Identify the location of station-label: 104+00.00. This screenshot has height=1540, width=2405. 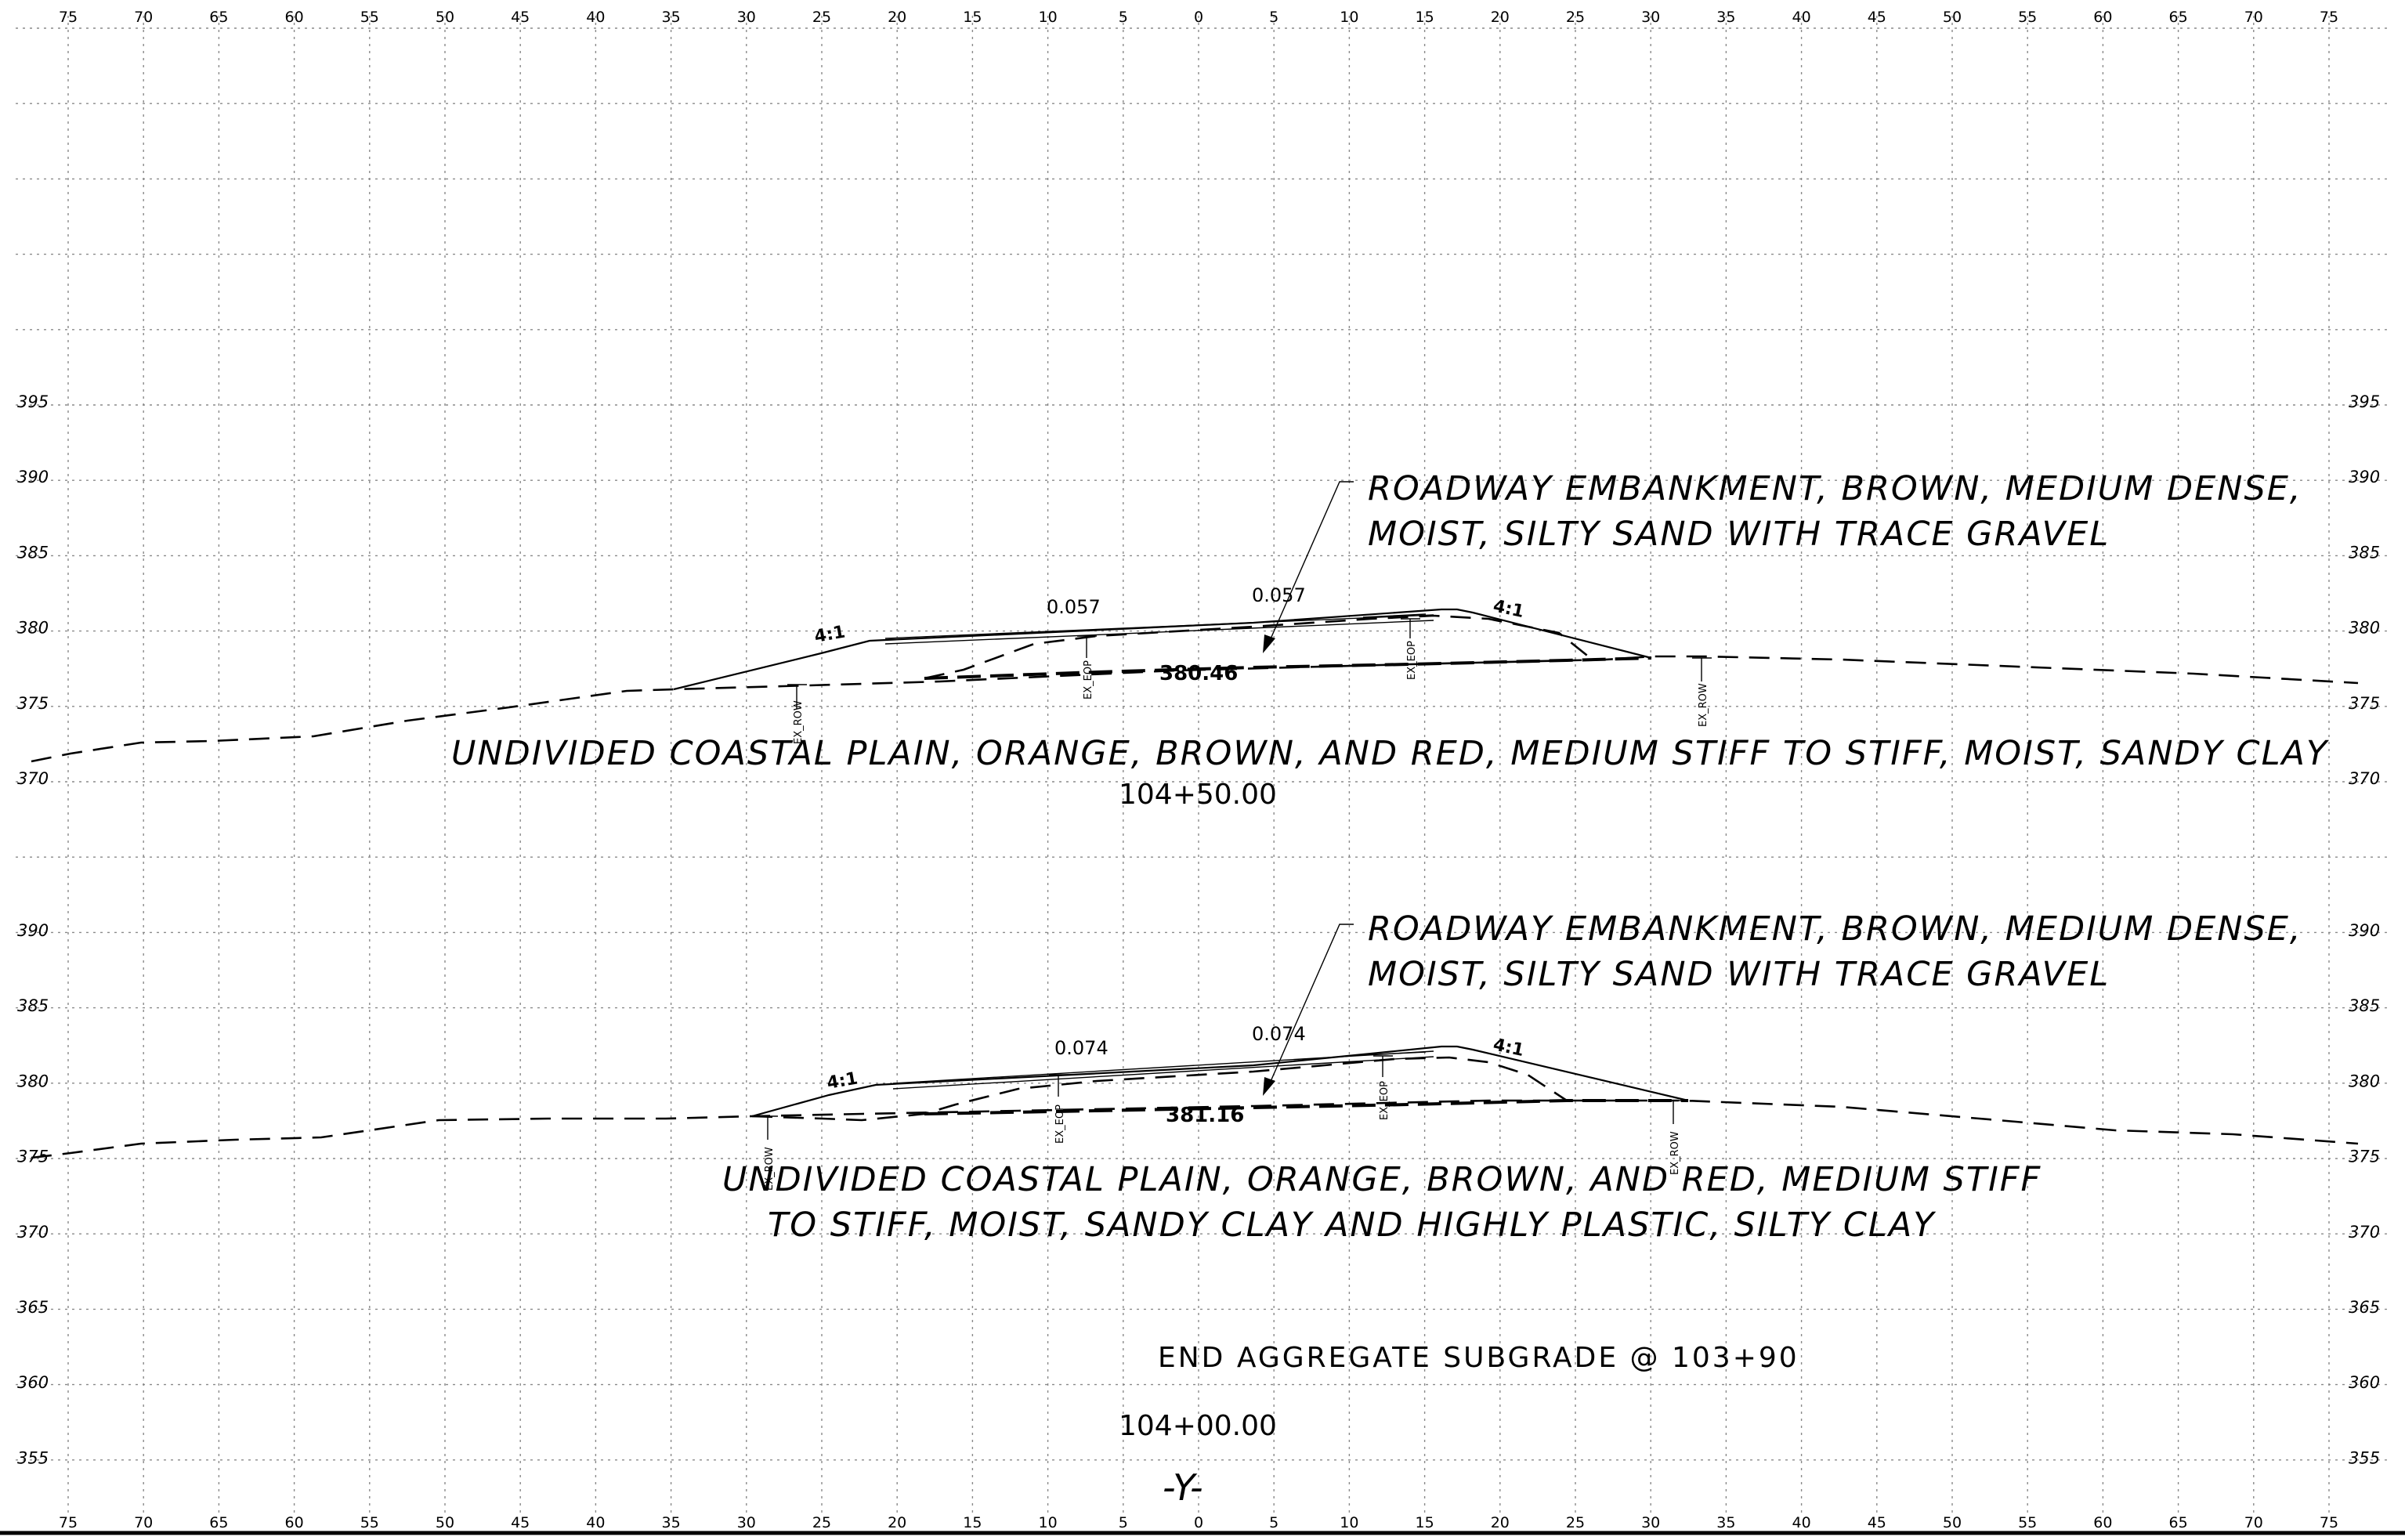
(1198, 1426).